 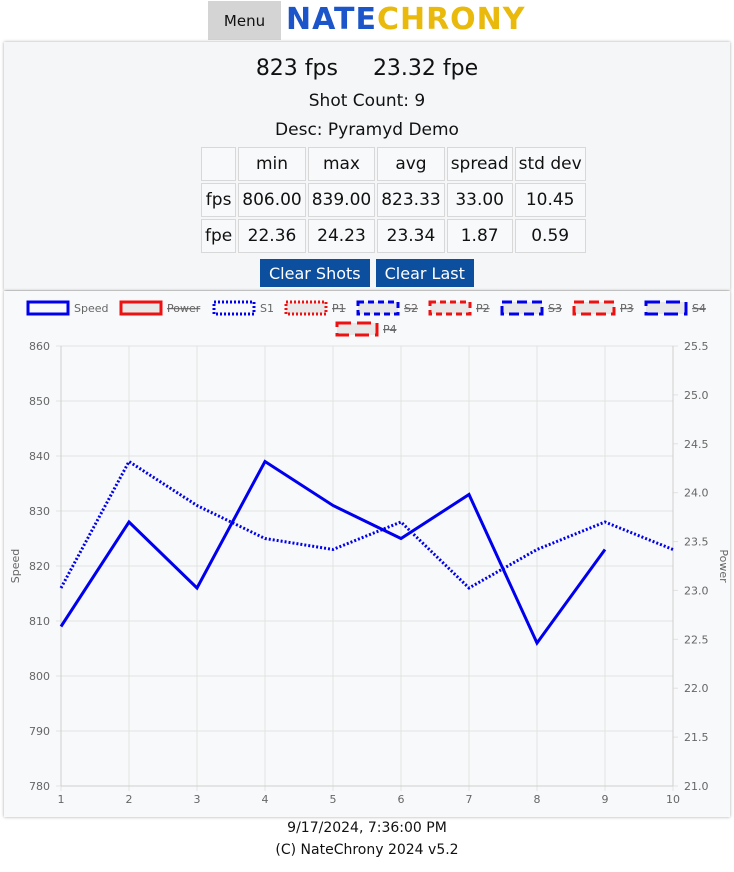 I want to click on logo-text-nate: NATE, so click(x=331, y=19).